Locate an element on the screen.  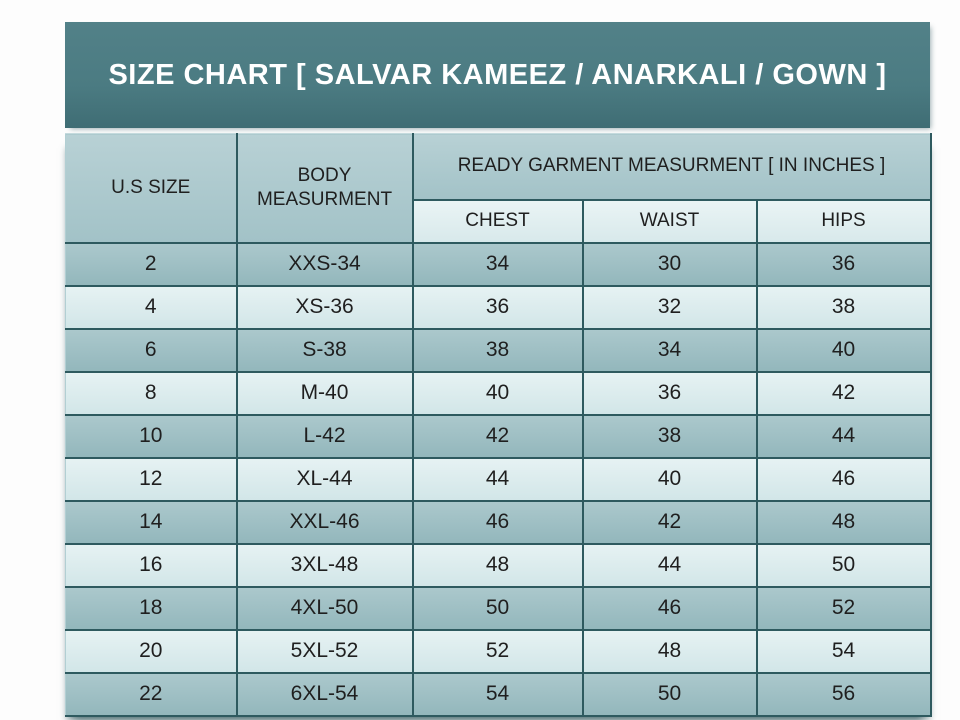
cell-chest: 50 is located at coordinates (497, 608).